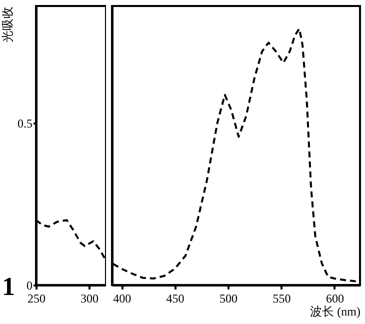 The height and width of the screenshot is (324, 365). Describe the element at coordinates (8, 286) in the screenshot. I see `text: 1` at that location.